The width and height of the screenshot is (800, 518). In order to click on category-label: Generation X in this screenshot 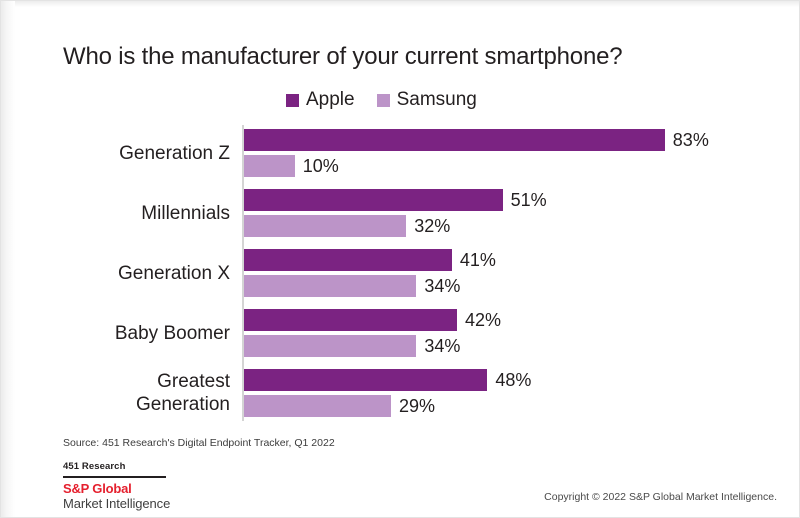, I will do `click(146, 273)`.